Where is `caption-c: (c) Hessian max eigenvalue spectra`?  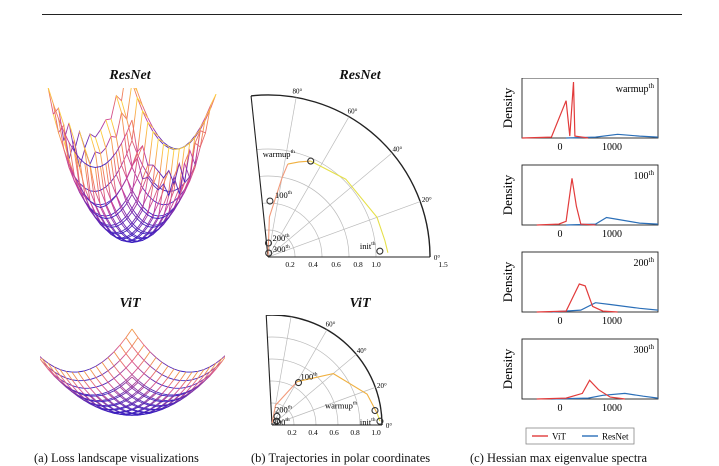 caption-c: (c) Hessian max eigenvalue spectra is located at coordinates (559, 458).